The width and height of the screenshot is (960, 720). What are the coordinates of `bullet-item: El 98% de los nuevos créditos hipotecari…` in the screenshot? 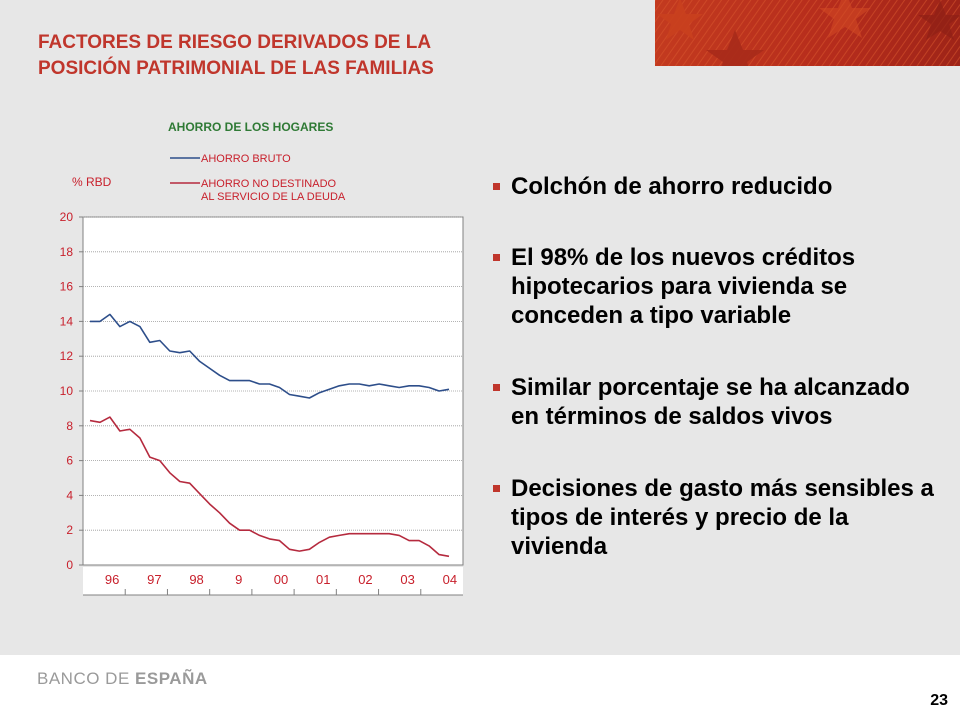 It's located at (718, 286).